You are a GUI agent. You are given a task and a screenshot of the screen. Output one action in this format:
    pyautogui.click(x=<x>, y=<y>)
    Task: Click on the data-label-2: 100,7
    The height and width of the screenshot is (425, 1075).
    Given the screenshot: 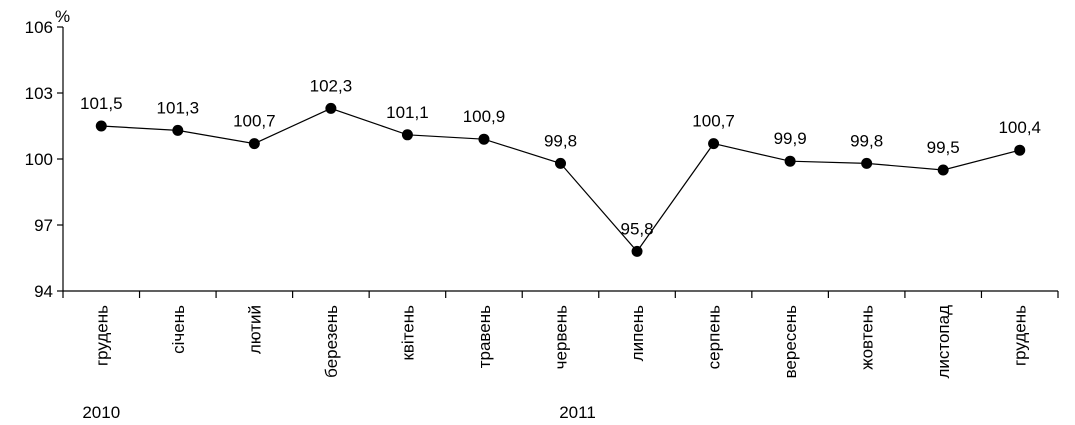 What is the action you would take?
    pyautogui.click(x=254, y=121)
    